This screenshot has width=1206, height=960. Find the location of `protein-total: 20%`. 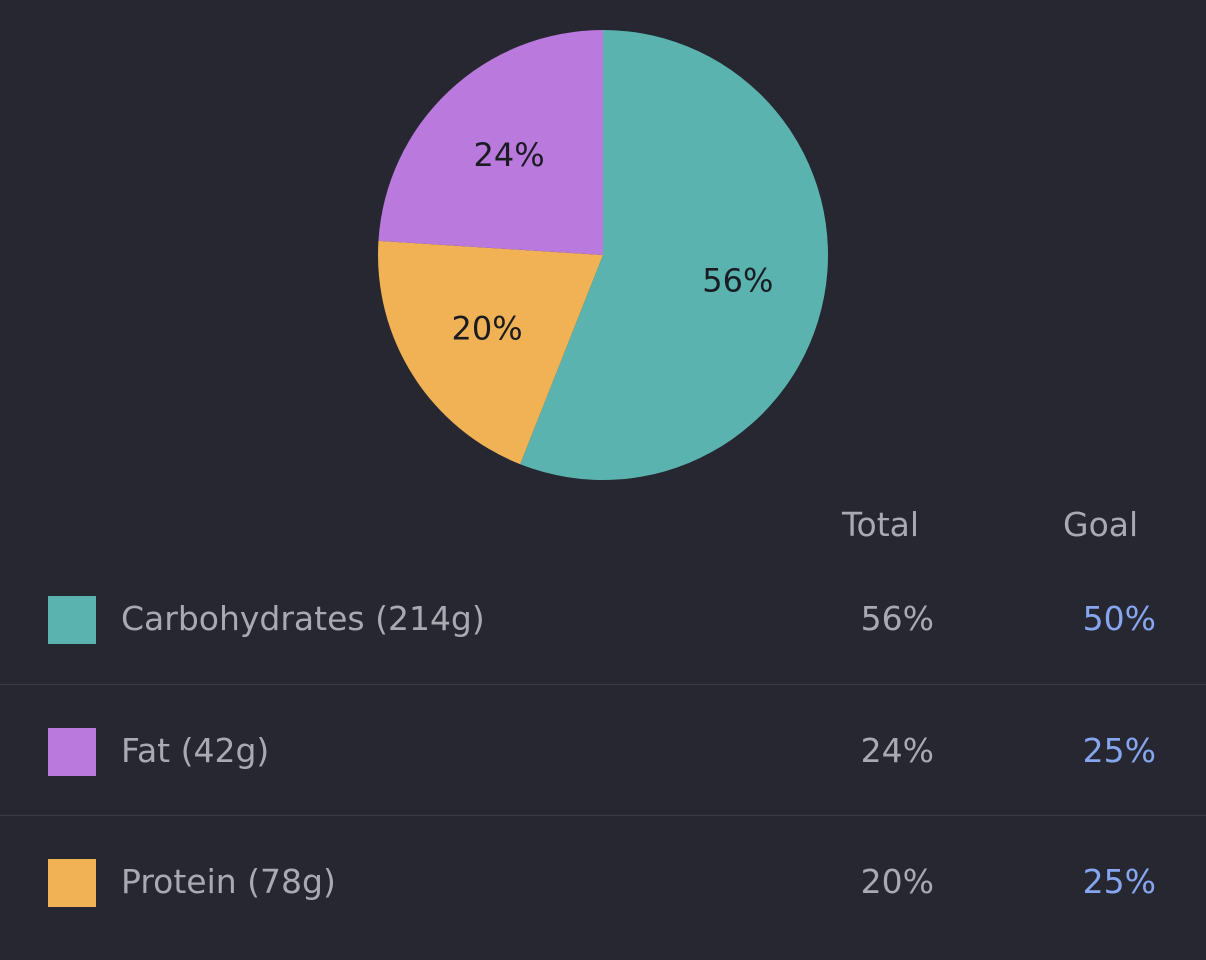

protein-total: 20% is located at coordinates (897, 881).